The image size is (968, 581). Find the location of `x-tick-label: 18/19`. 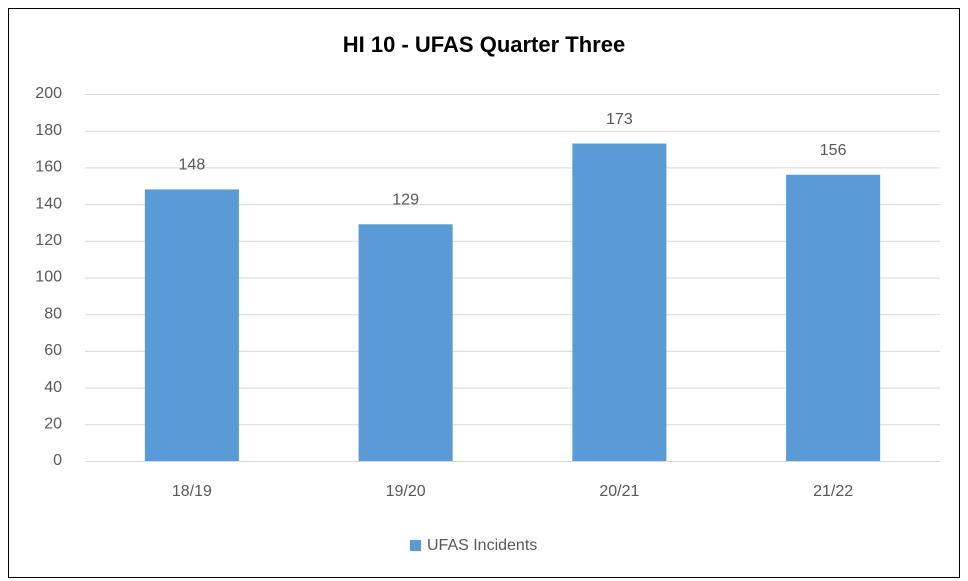

x-tick-label: 18/19 is located at coordinates (192, 491).